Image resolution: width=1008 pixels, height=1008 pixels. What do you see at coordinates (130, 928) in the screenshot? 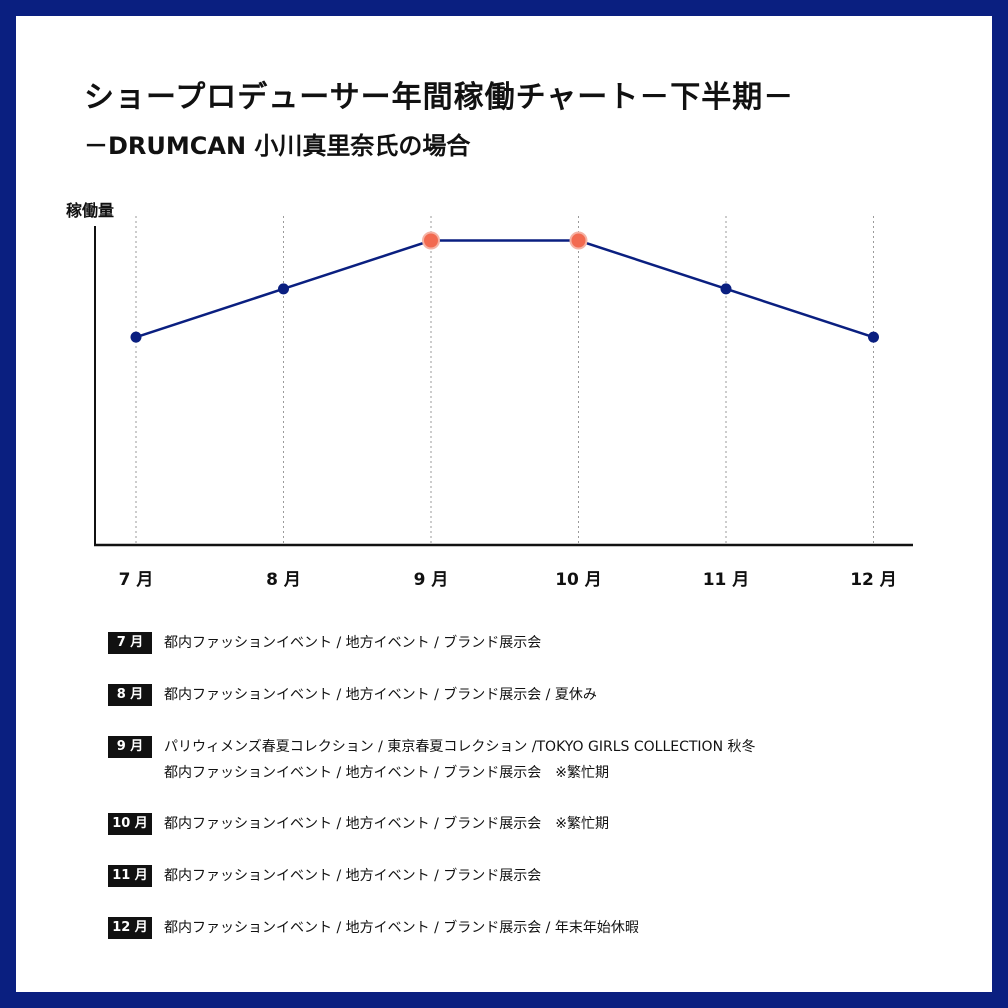
I see `month-badge: 12 月` at bounding box center [130, 928].